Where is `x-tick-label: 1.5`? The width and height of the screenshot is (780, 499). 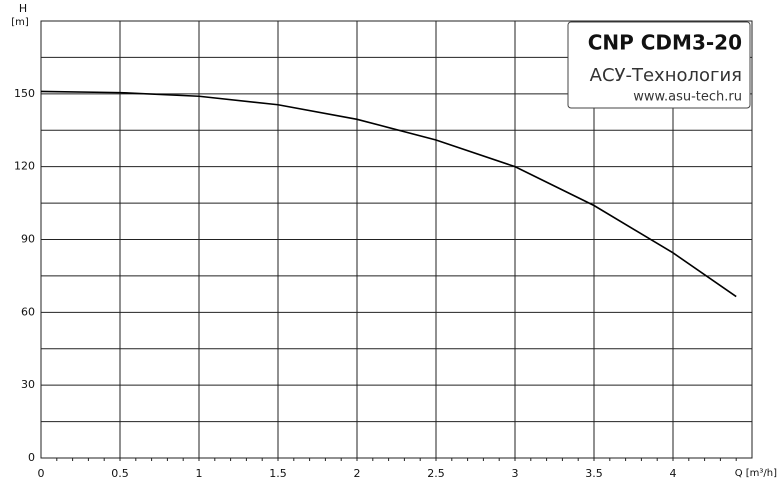 x-tick-label: 1.5 is located at coordinates (278, 473).